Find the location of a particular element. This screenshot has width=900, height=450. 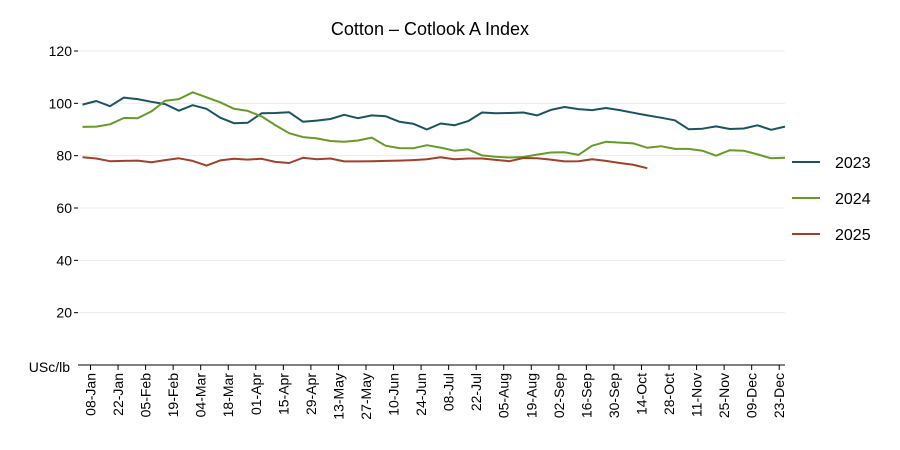

legend-label-2023: 2023 is located at coordinates (853, 163).